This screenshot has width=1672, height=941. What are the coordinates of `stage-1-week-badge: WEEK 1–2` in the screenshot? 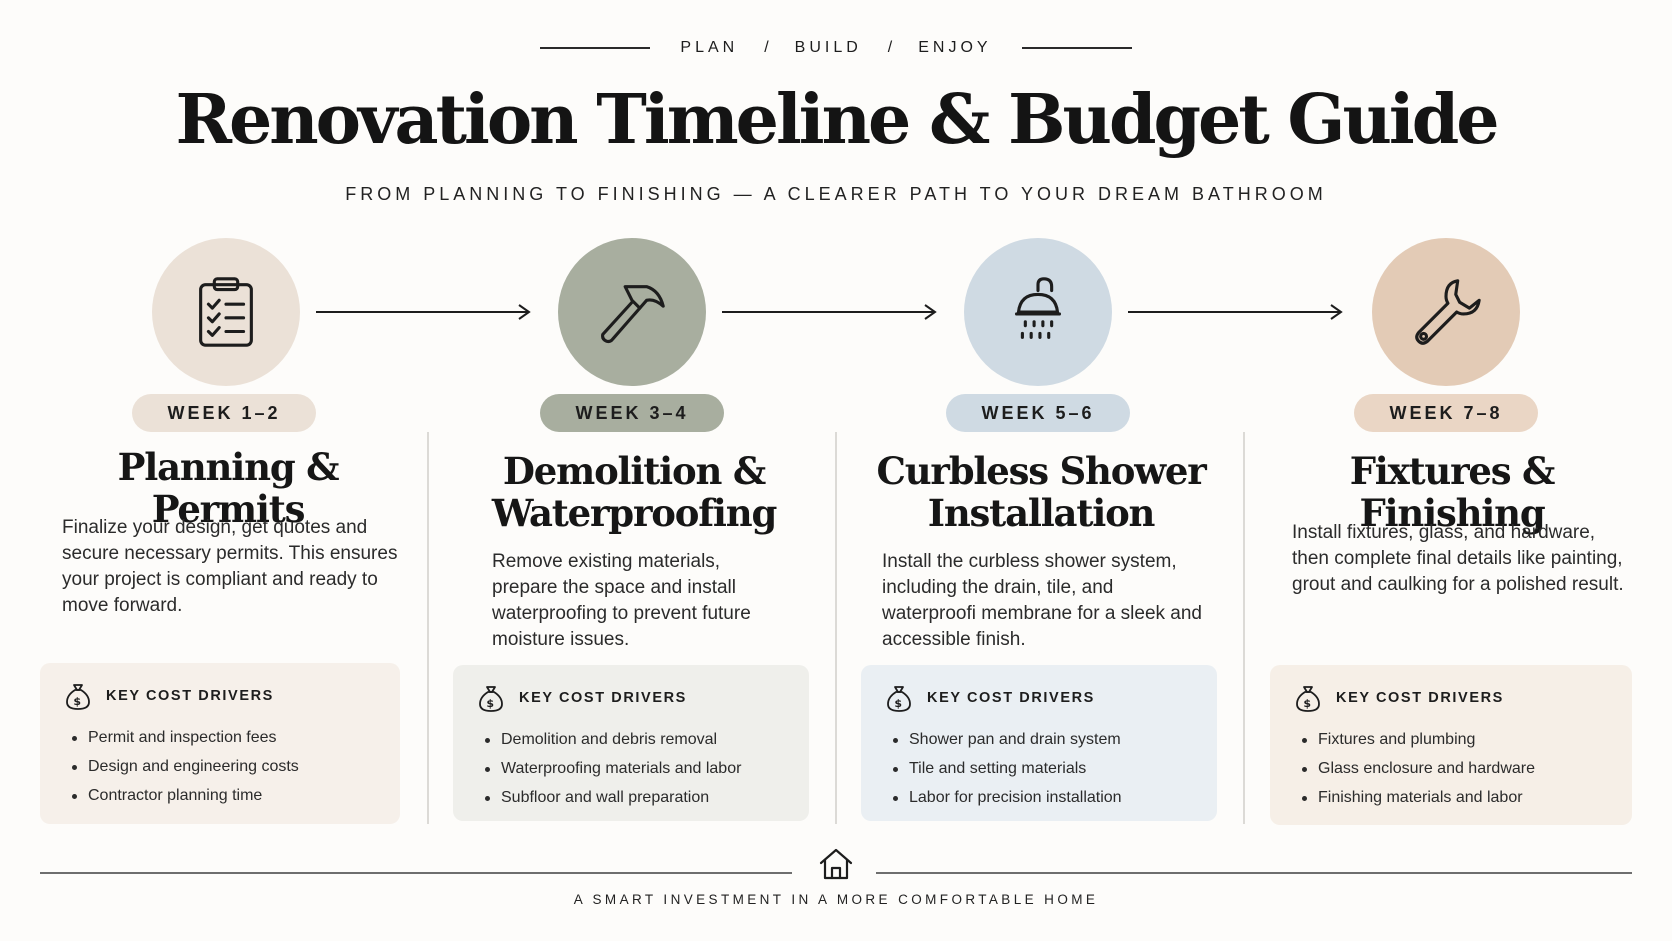 It's located at (224, 413).